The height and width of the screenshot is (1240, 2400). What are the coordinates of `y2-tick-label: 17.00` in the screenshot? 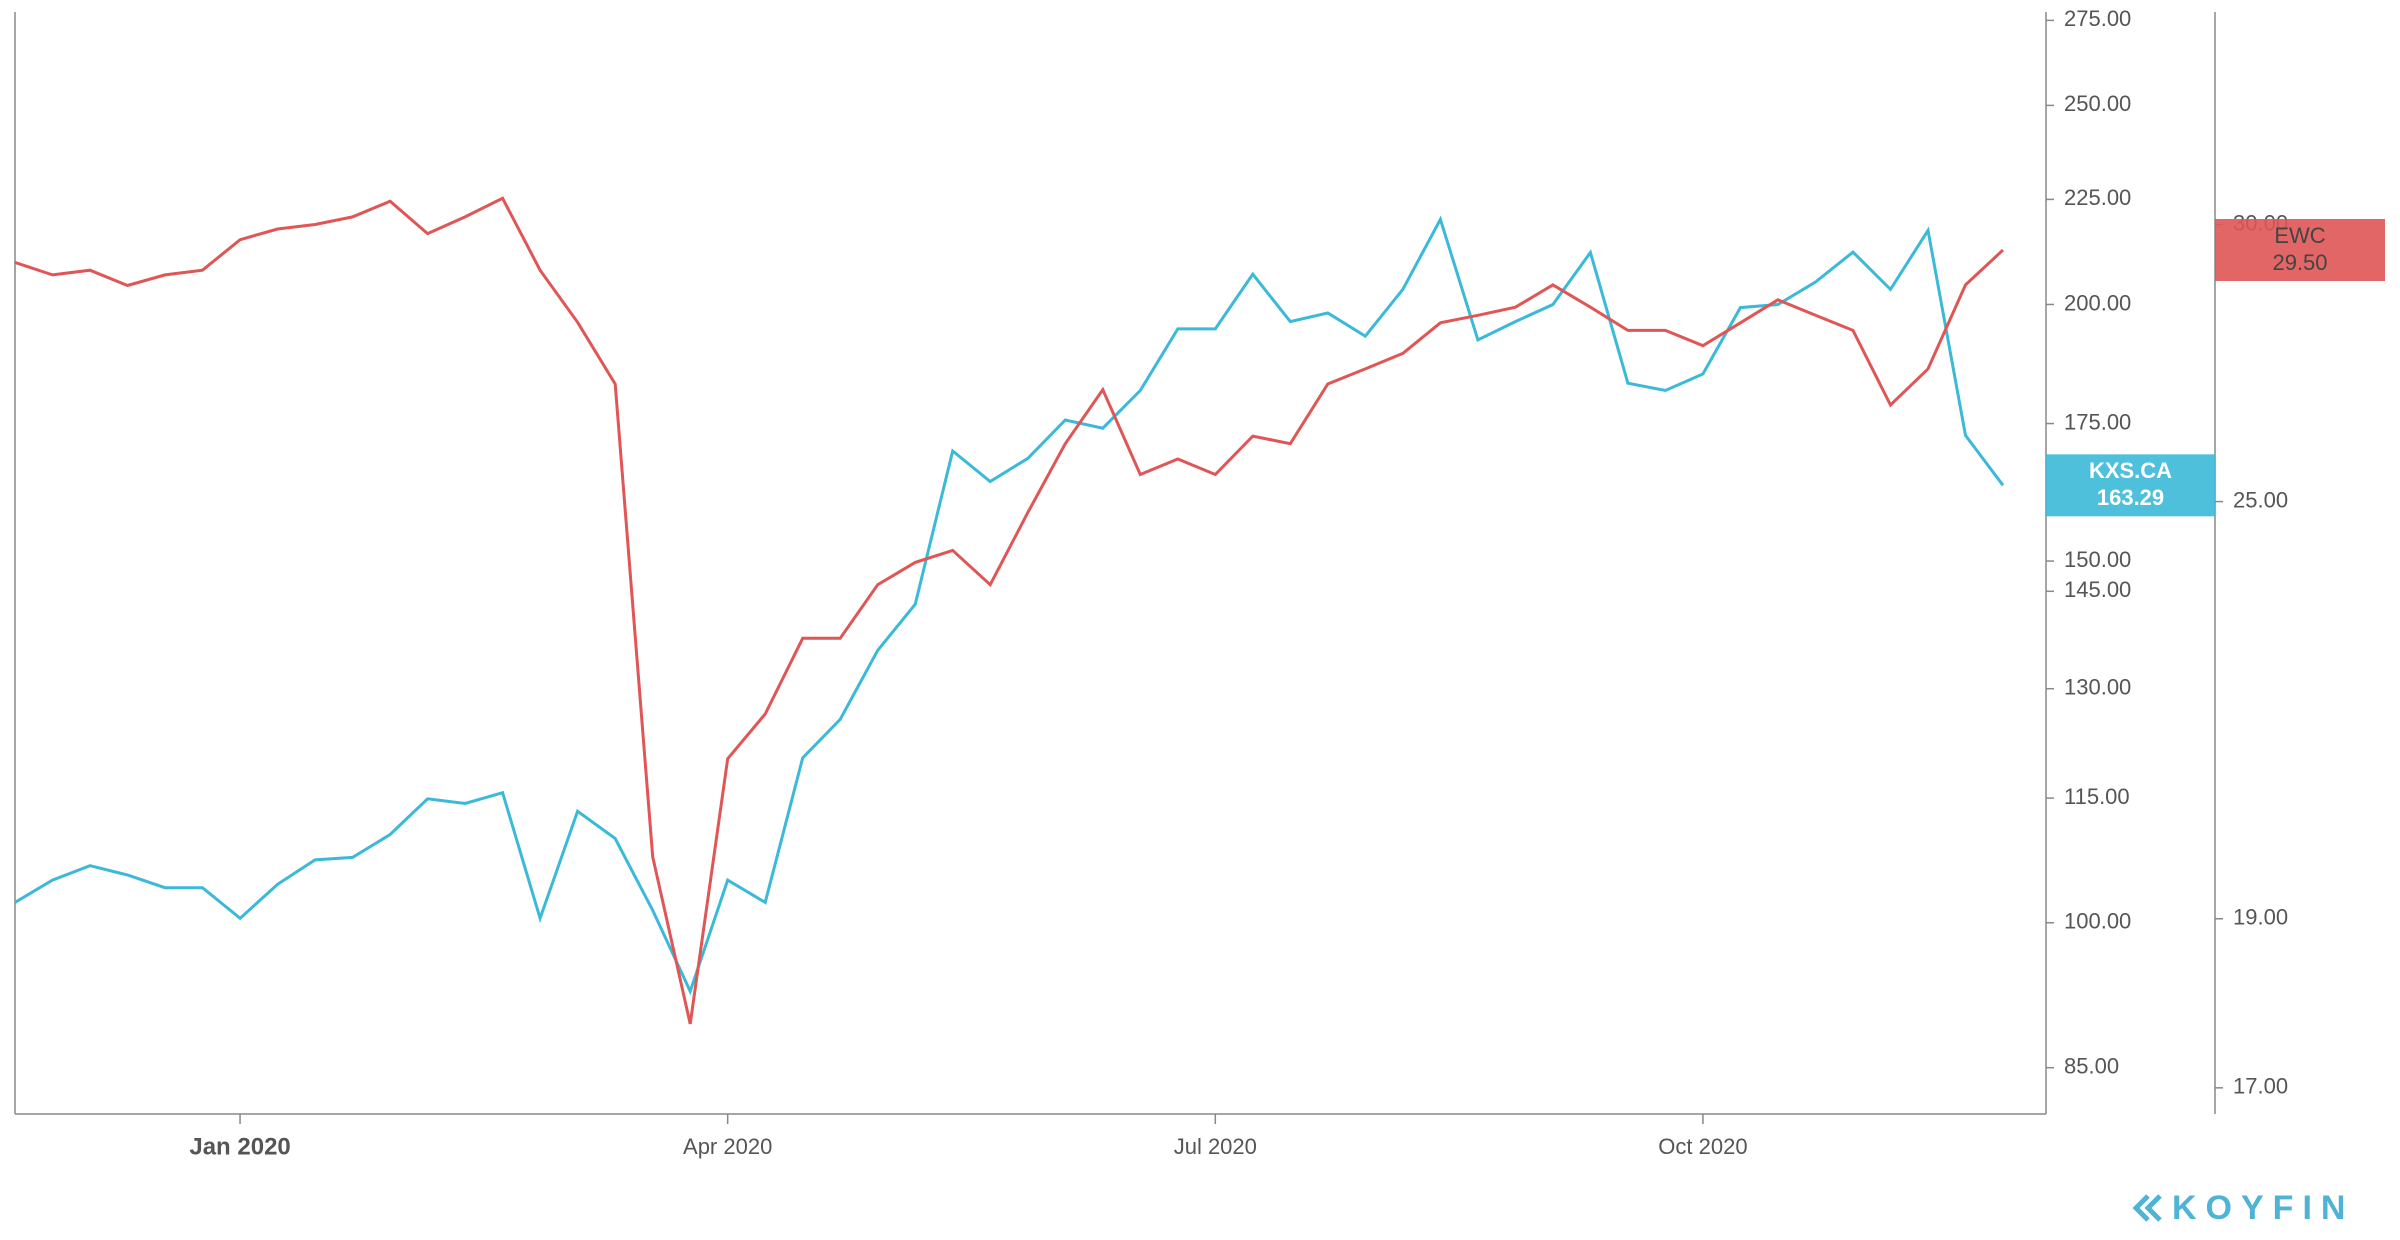 It's located at (2260, 1086).